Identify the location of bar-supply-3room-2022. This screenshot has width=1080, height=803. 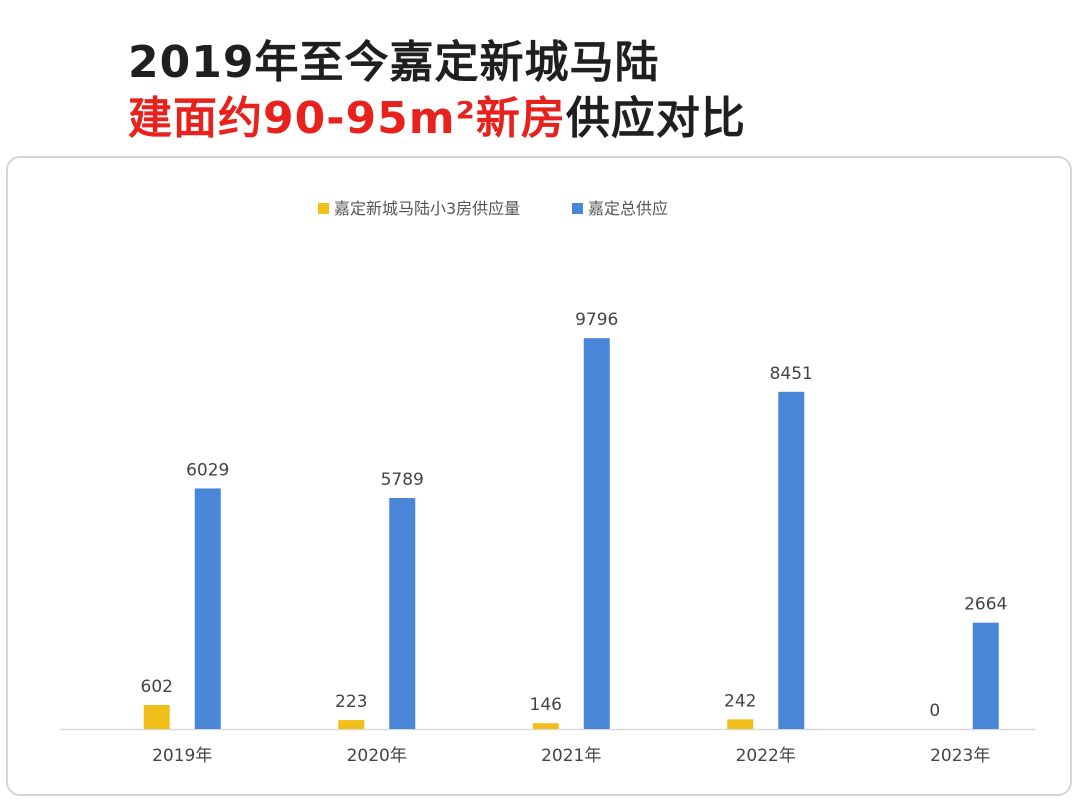
(740, 724).